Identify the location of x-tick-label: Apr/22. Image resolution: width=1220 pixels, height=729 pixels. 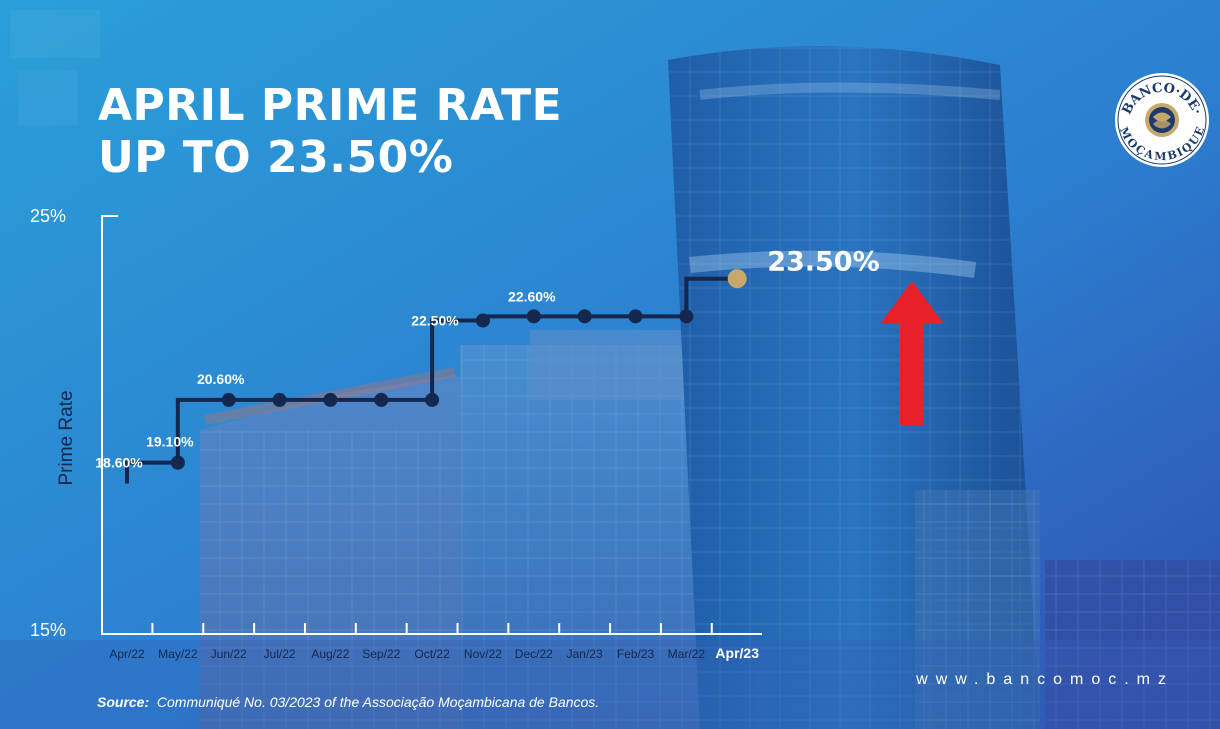
(127, 654).